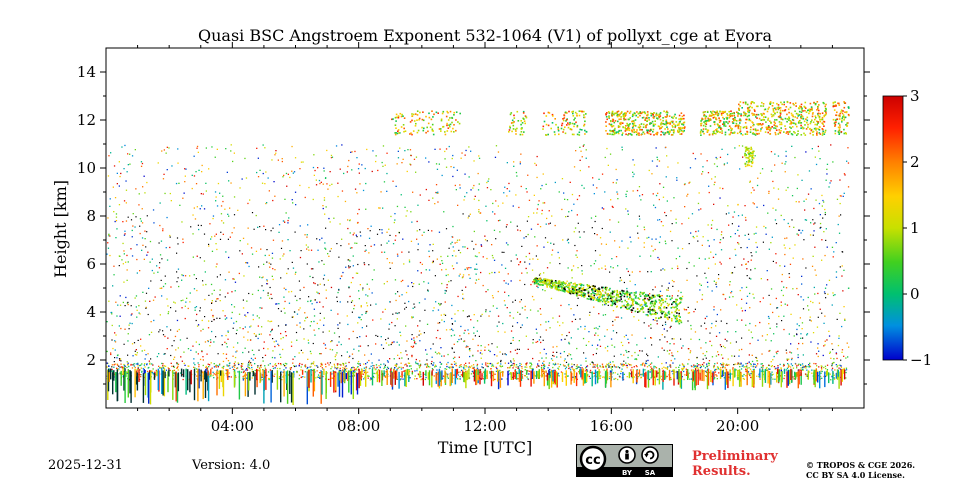 The image size is (960, 480). Describe the element at coordinates (915, 228) in the screenshot. I see `colorbar-tick-label: 1` at that location.